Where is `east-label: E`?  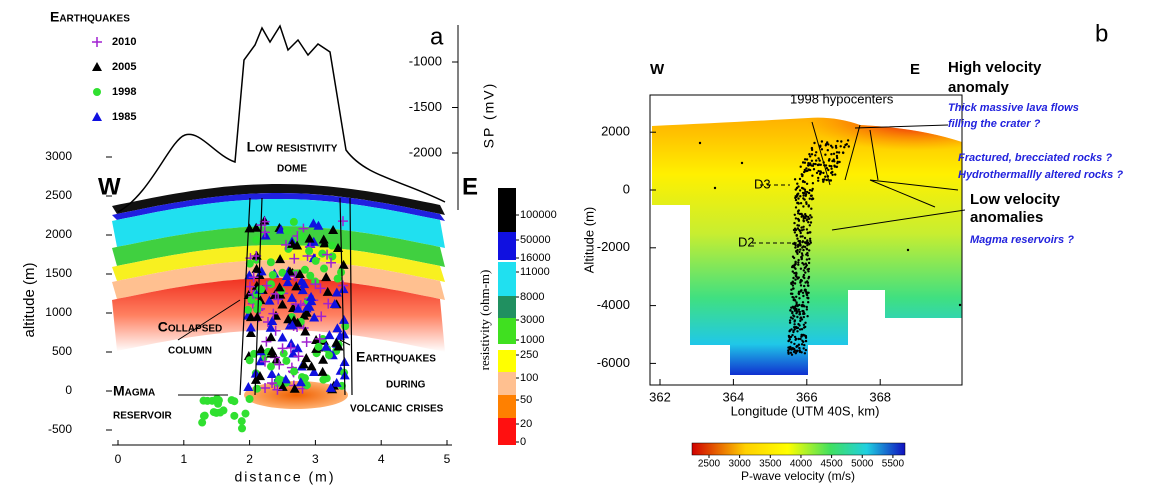 east-label: E is located at coordinates (915, 69).